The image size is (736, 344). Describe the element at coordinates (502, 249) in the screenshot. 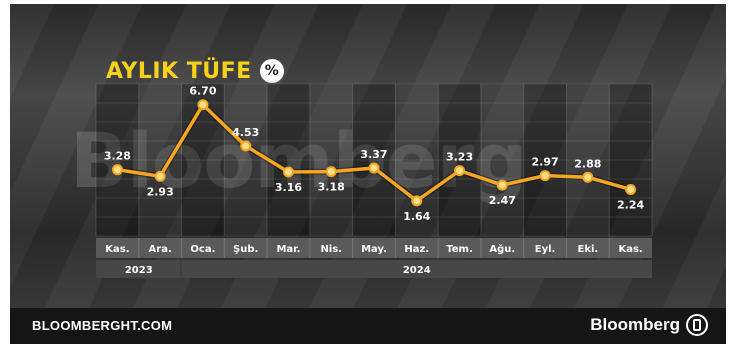

I see `x-tick-label: Ağu.` at that location.